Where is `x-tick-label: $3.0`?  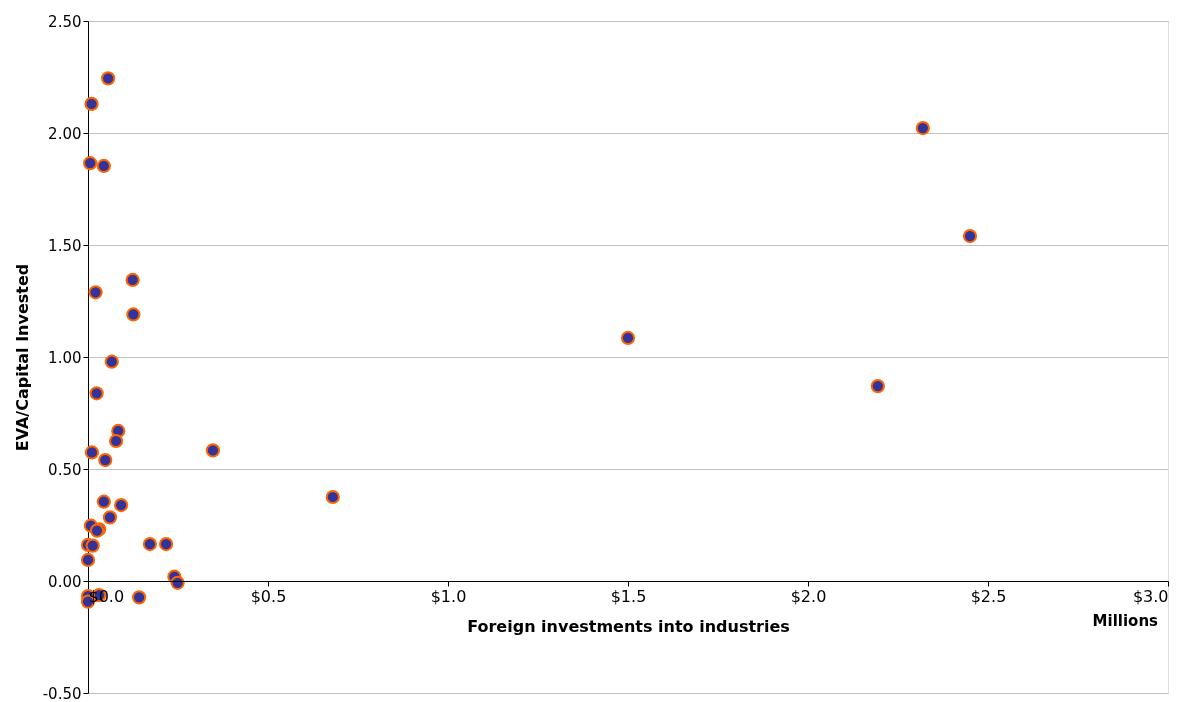 x-tick-label: $3.0 is located at coordinates (1150, 596).